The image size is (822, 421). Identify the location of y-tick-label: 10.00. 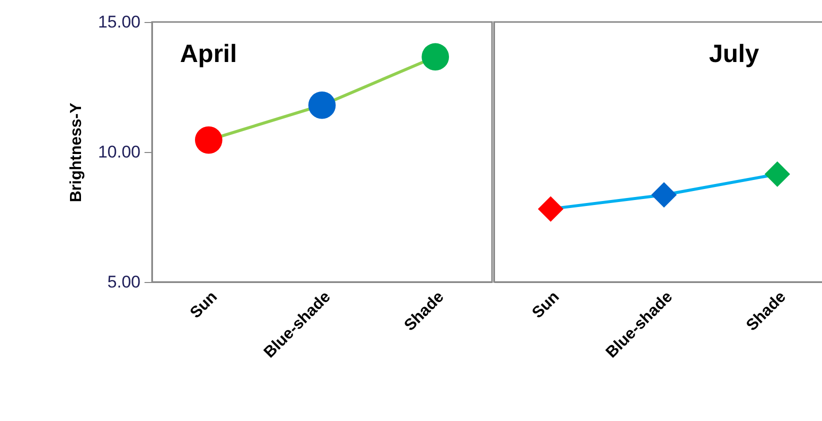
(119, 152).